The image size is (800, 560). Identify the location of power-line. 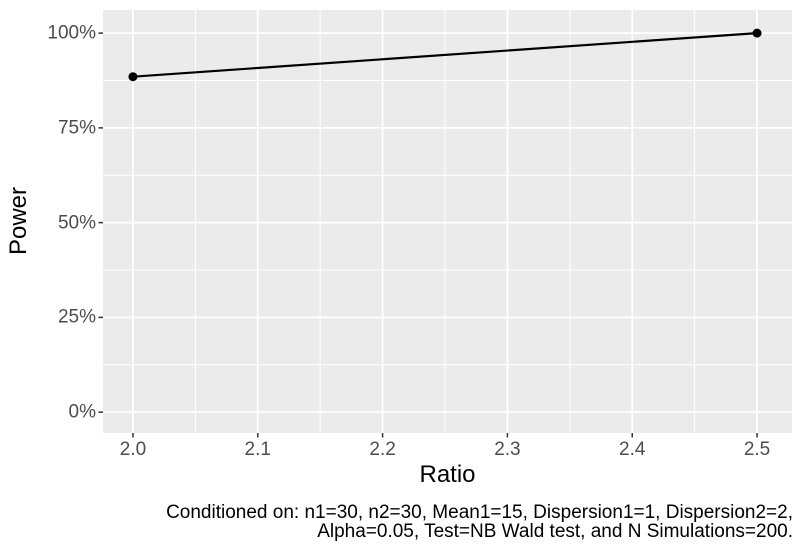
(445, 55).